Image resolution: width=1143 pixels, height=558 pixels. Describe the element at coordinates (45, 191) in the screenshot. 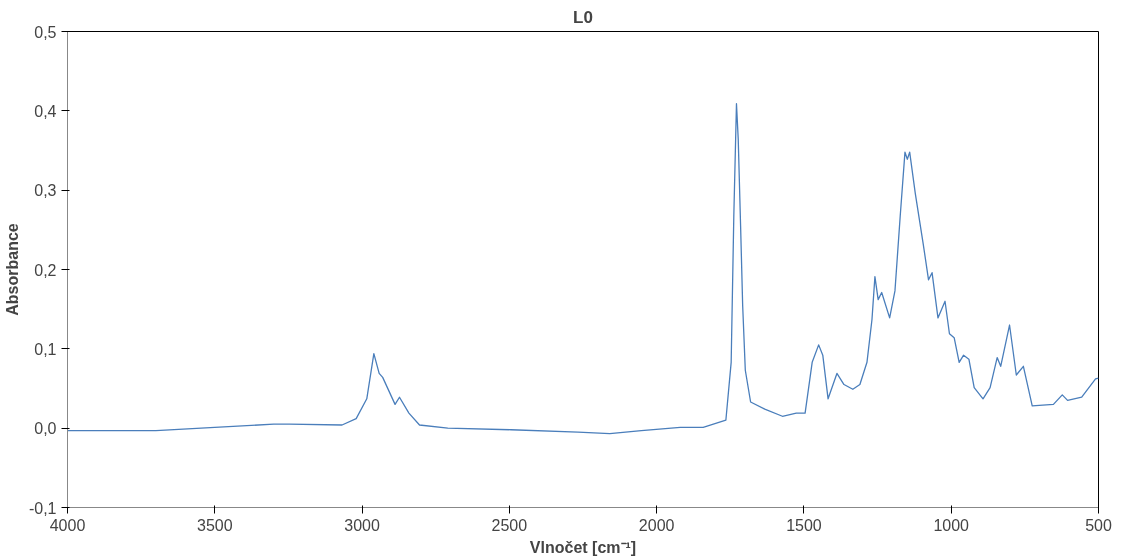

I see `y-tick-label: 0,3` at that location.